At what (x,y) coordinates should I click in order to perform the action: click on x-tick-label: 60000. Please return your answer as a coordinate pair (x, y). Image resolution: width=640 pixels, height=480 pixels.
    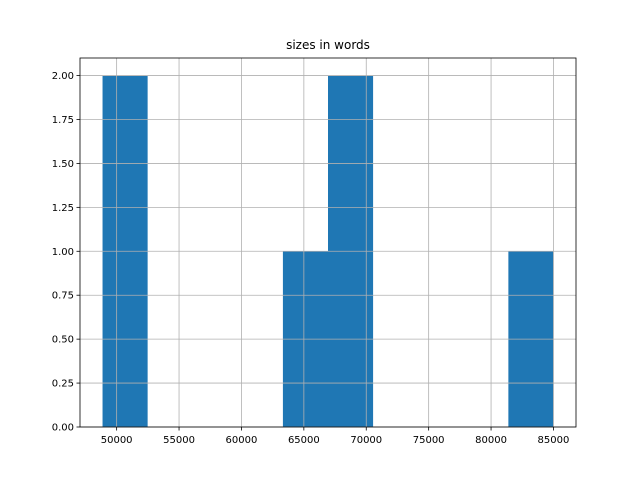
    Looking at the image, I should click on (242, 440).